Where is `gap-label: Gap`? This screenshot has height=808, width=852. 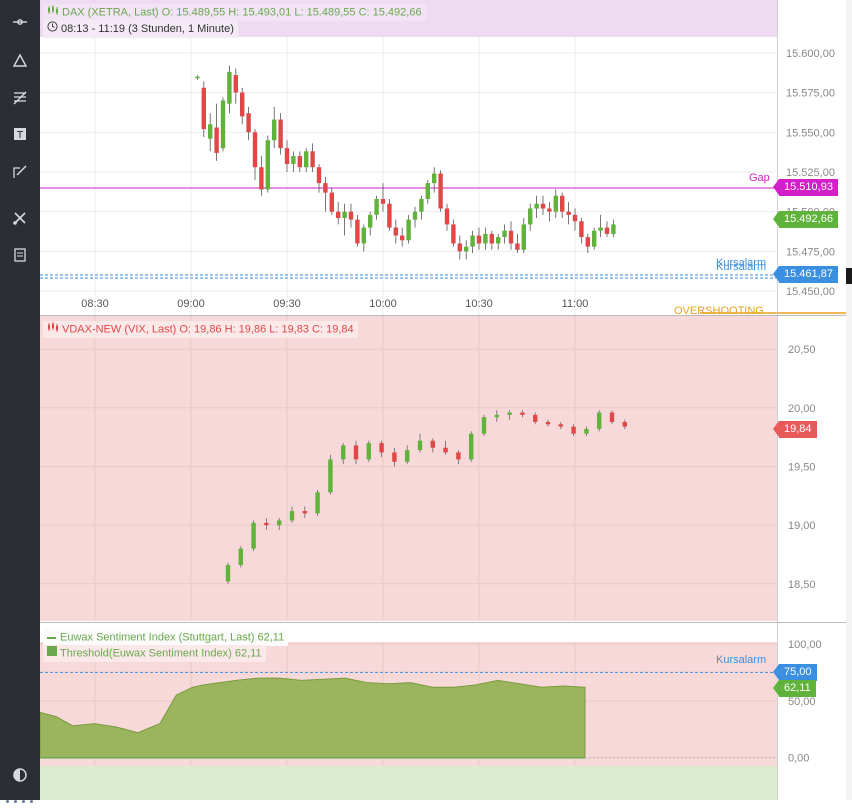 gap-label: Gap is located at coordinates (759, 178).